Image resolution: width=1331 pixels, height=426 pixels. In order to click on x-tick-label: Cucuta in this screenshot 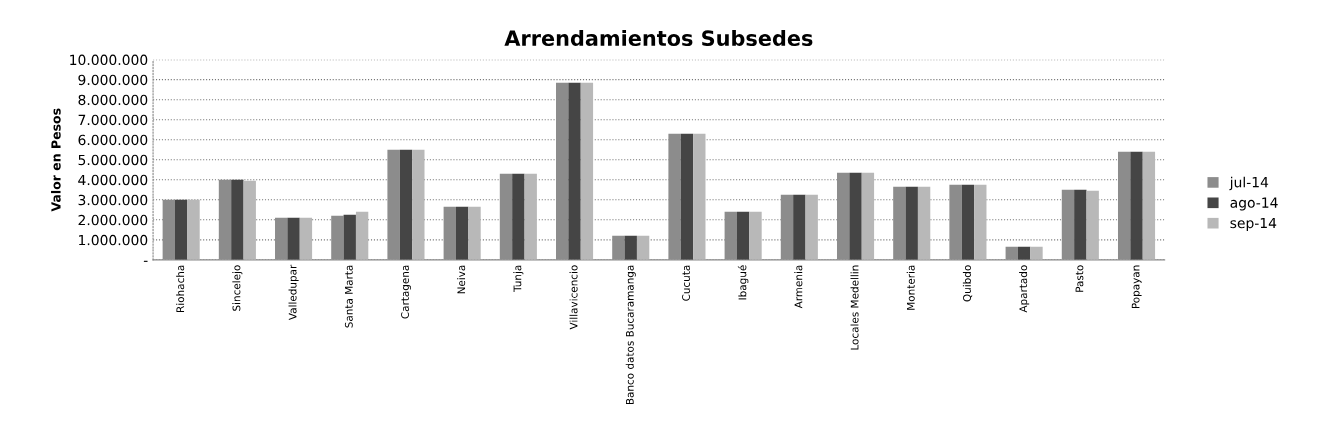, I will do `click(686, 283)`.